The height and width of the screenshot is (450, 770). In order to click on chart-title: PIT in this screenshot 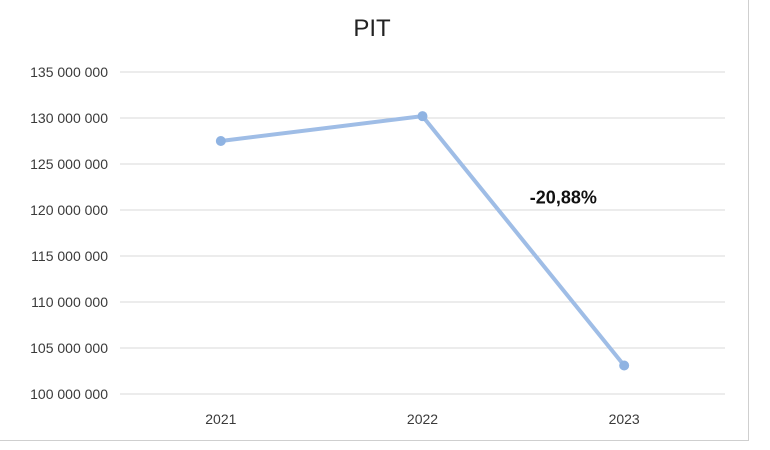, I will do `click(372, 28)`.